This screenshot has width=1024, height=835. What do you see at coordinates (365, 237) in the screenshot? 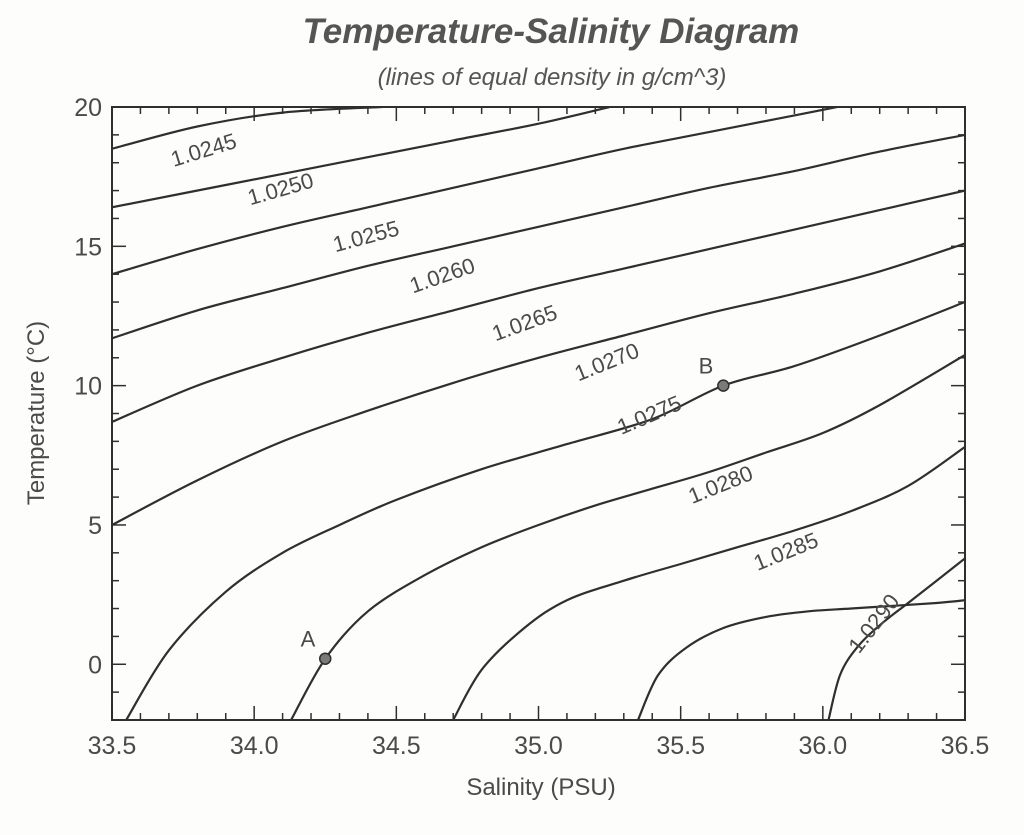
I see `contour-label: 1.0255` at bounding box center [365, 237].